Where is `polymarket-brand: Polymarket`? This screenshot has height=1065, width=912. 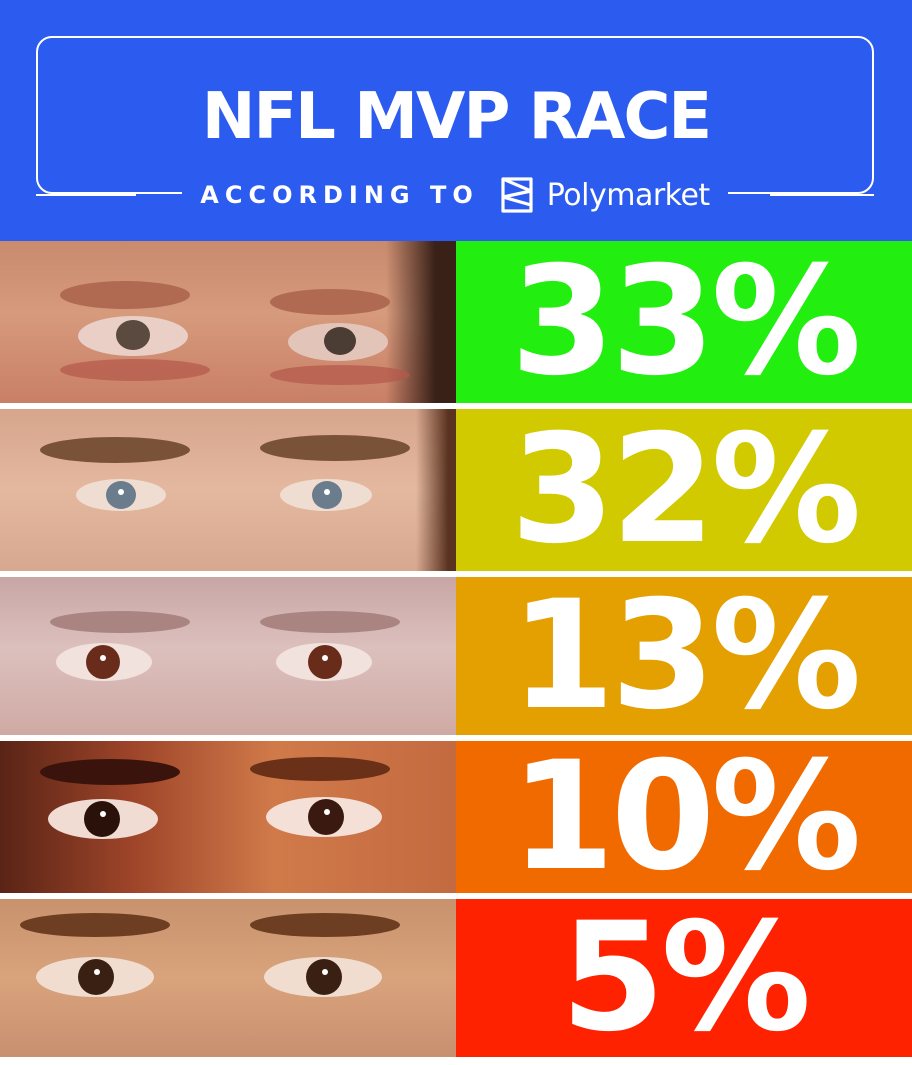 polymarket-brand: Polymarket is located at coordinates (610, 195).